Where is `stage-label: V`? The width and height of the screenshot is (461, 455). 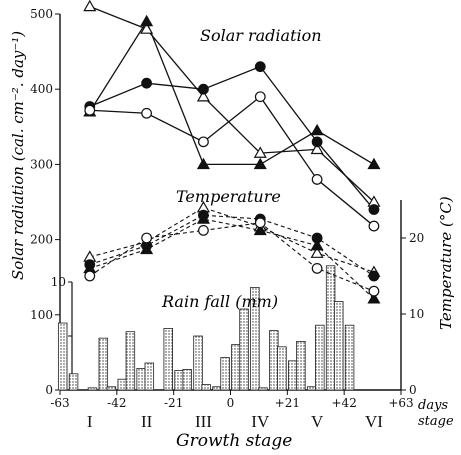
stage-label: V is located at coordinates (317, 421).